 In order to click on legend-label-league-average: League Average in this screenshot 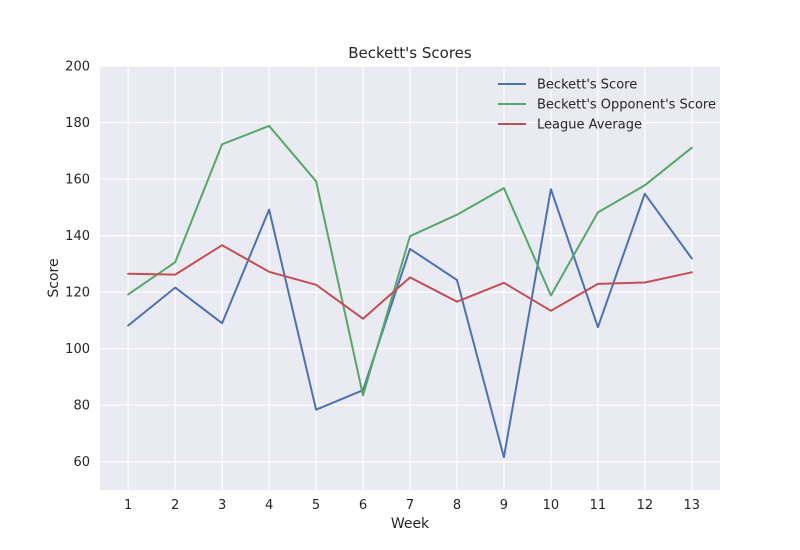, I will do `click(589, 125)`.